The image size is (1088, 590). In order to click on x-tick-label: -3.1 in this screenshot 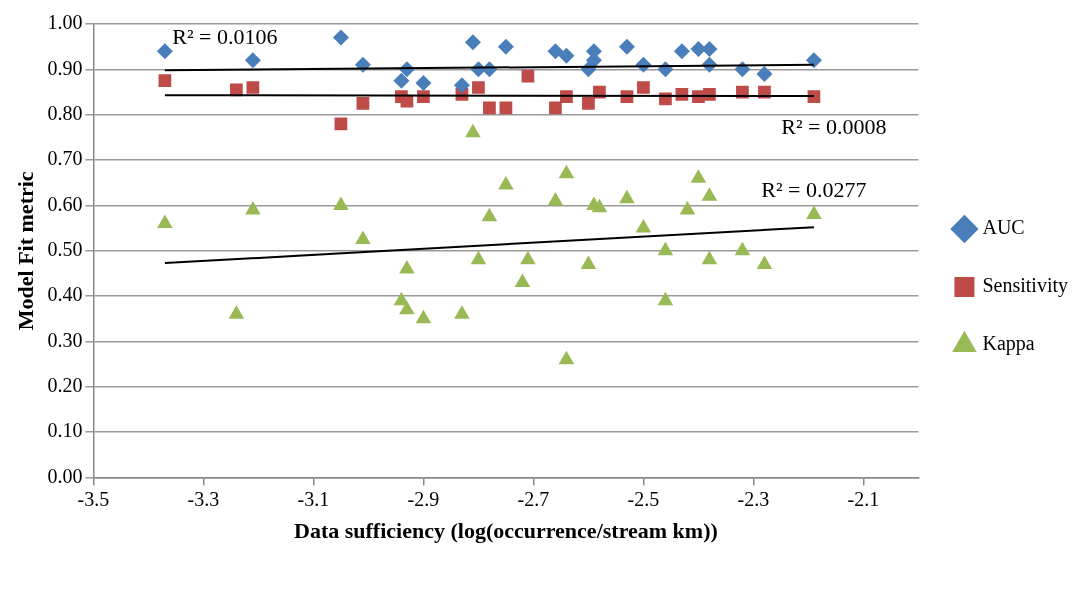, I will do `click(313, 498)`.